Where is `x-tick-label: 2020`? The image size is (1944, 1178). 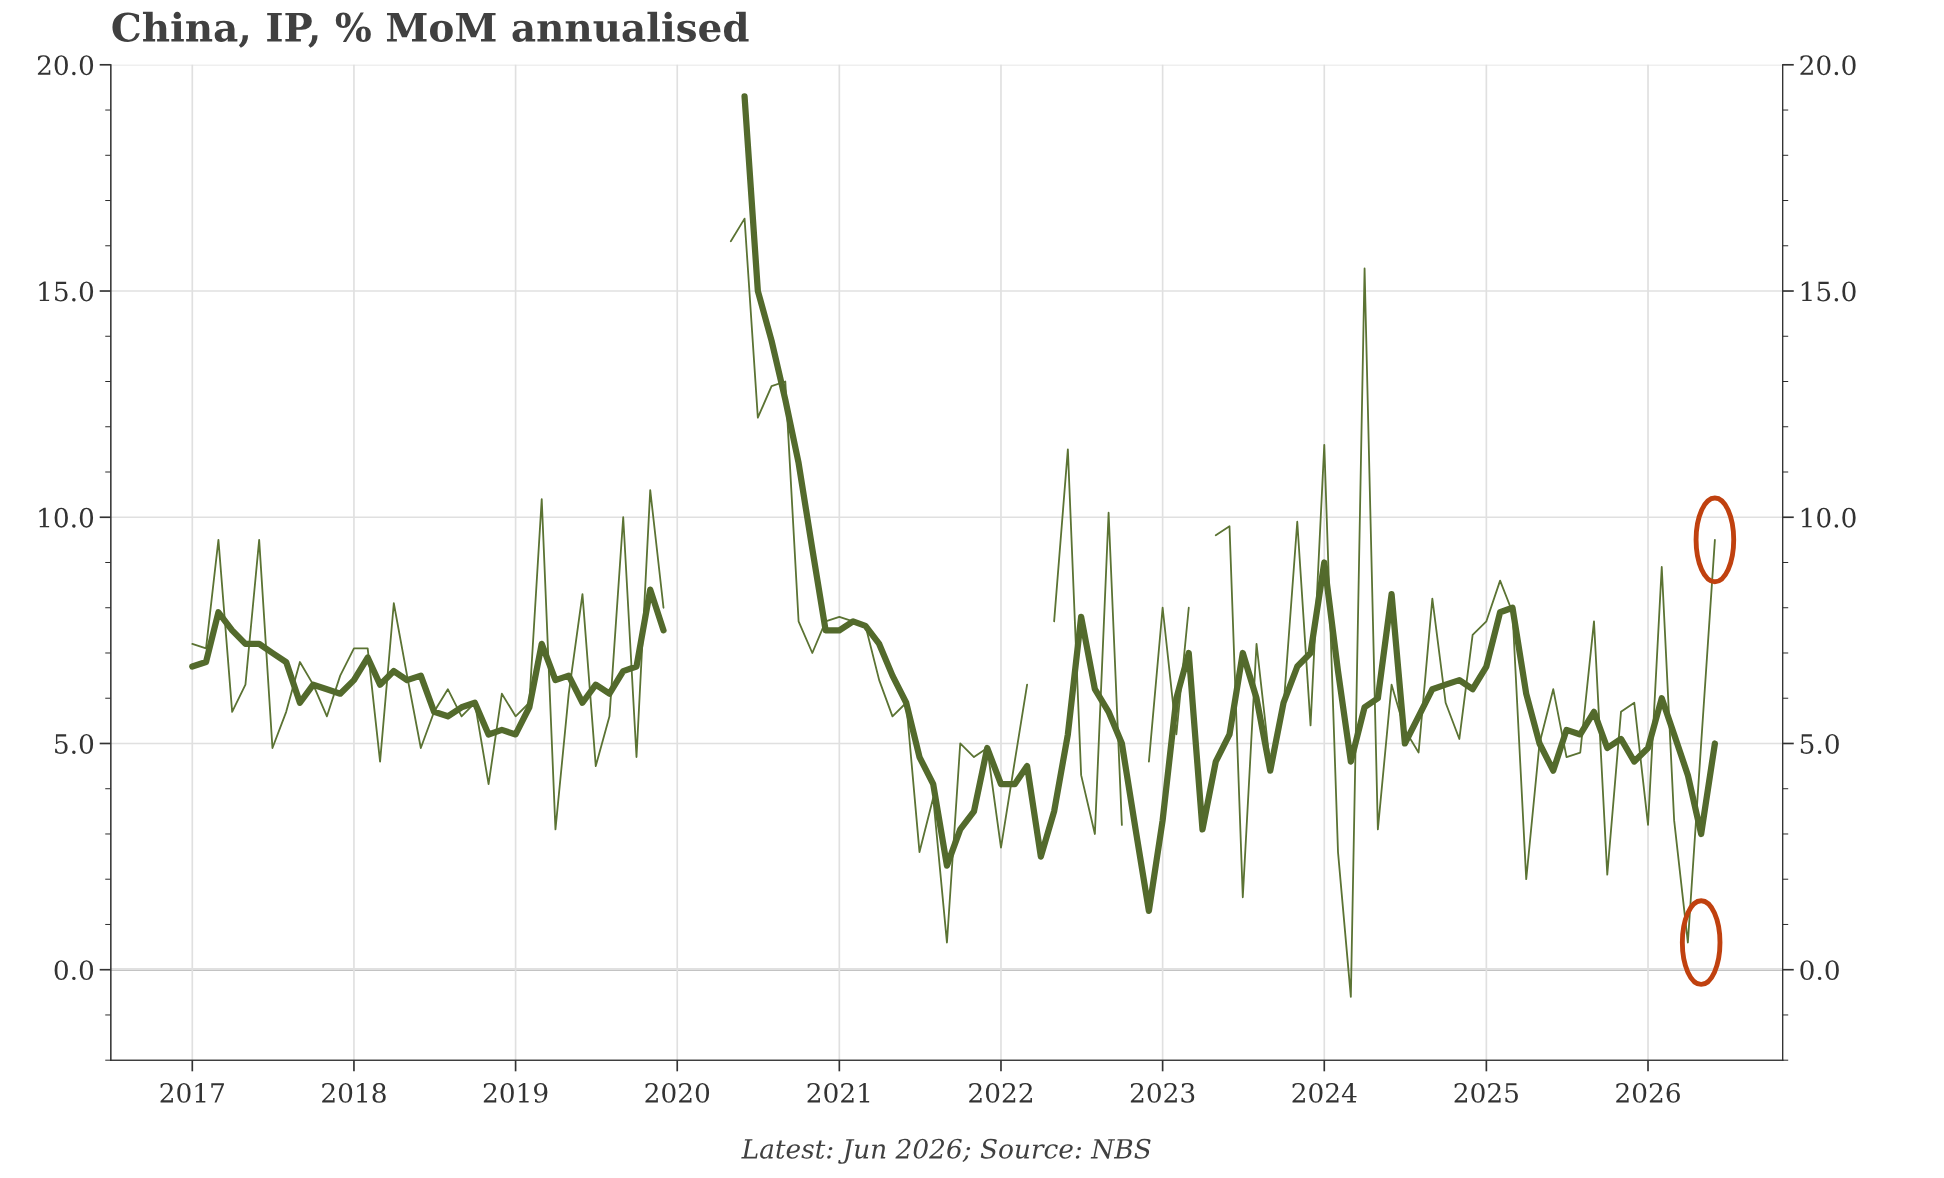 x-tick-label: 2020 is located at coordinates (677, 1092).